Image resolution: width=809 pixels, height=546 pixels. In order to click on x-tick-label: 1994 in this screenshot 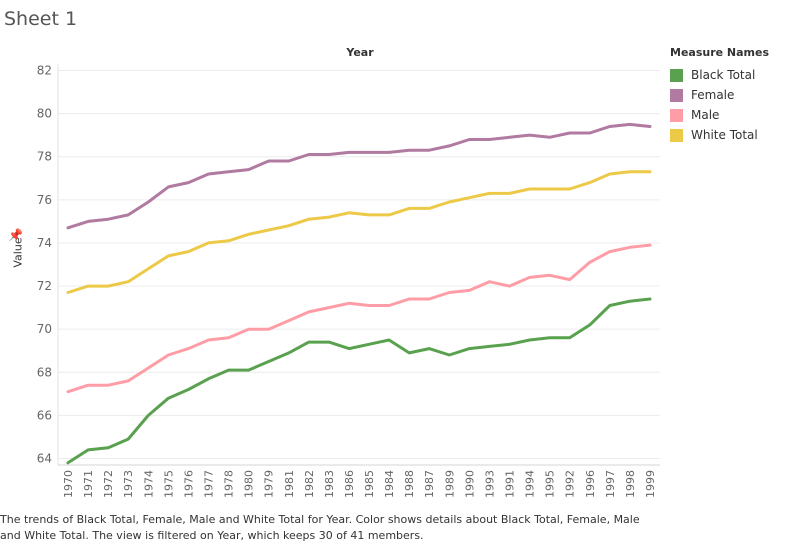, I will do `click(530, 484)`.